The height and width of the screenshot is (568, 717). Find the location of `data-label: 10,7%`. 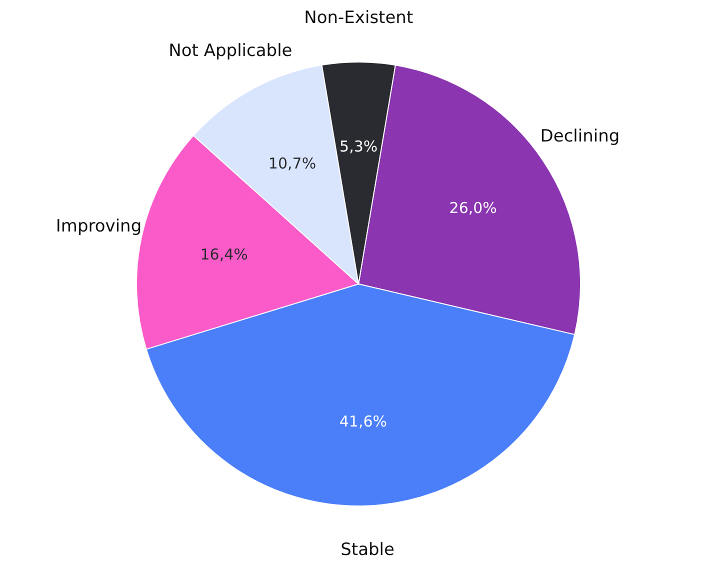

data-label: 10,7% is located at coordinates (292, 163).